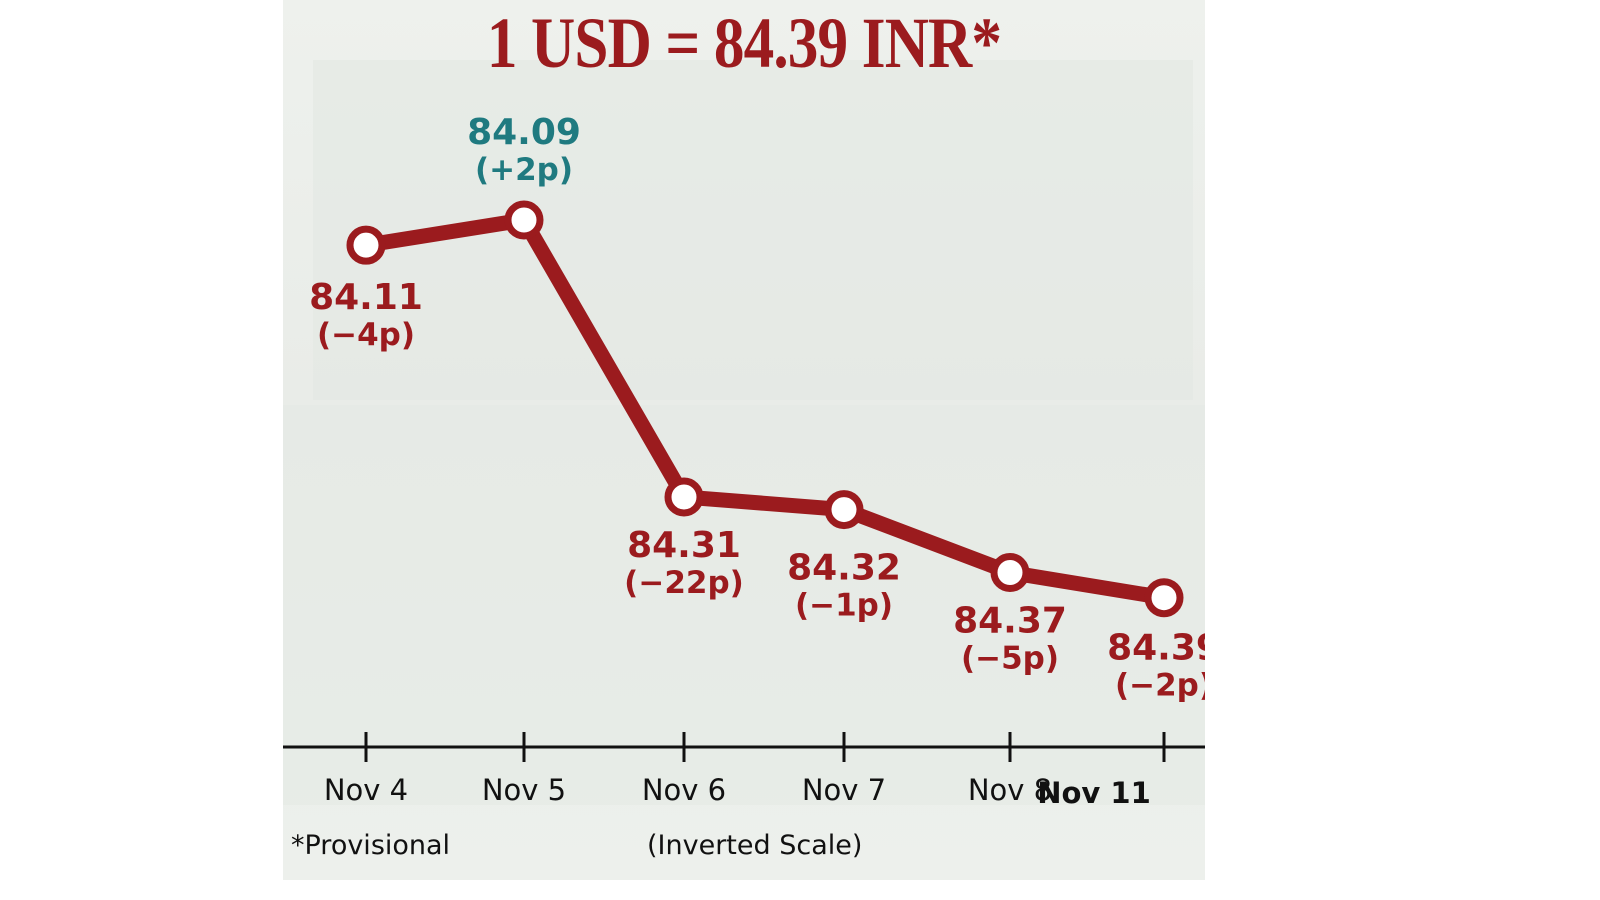 The image size is (1600, 900). What do you see at coordinates (755, 845) in the screenshot?
I see `scale-note: (Inverted Scale)` at bounding box center [755, 845].